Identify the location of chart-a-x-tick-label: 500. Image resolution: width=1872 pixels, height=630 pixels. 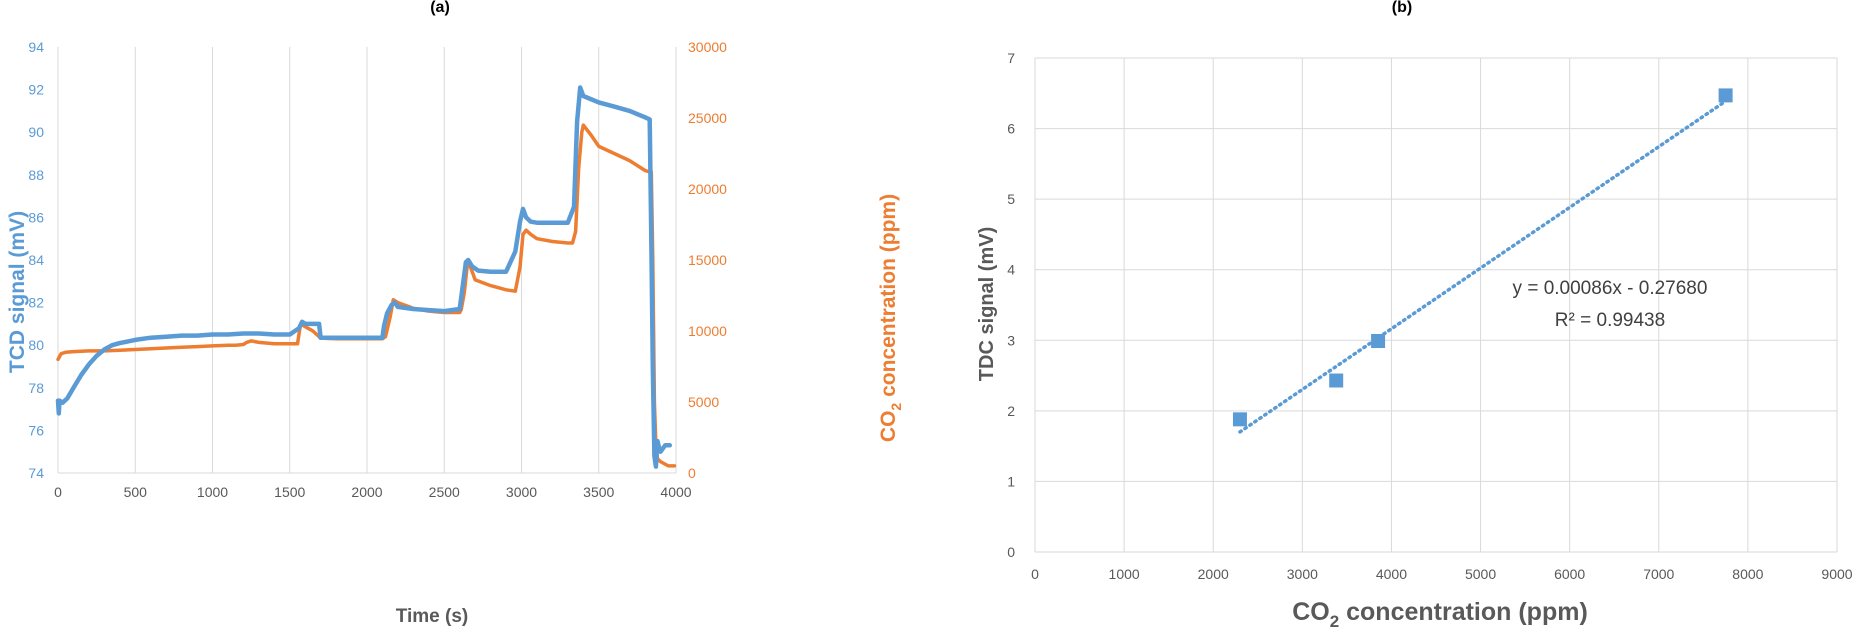
(136, 492).